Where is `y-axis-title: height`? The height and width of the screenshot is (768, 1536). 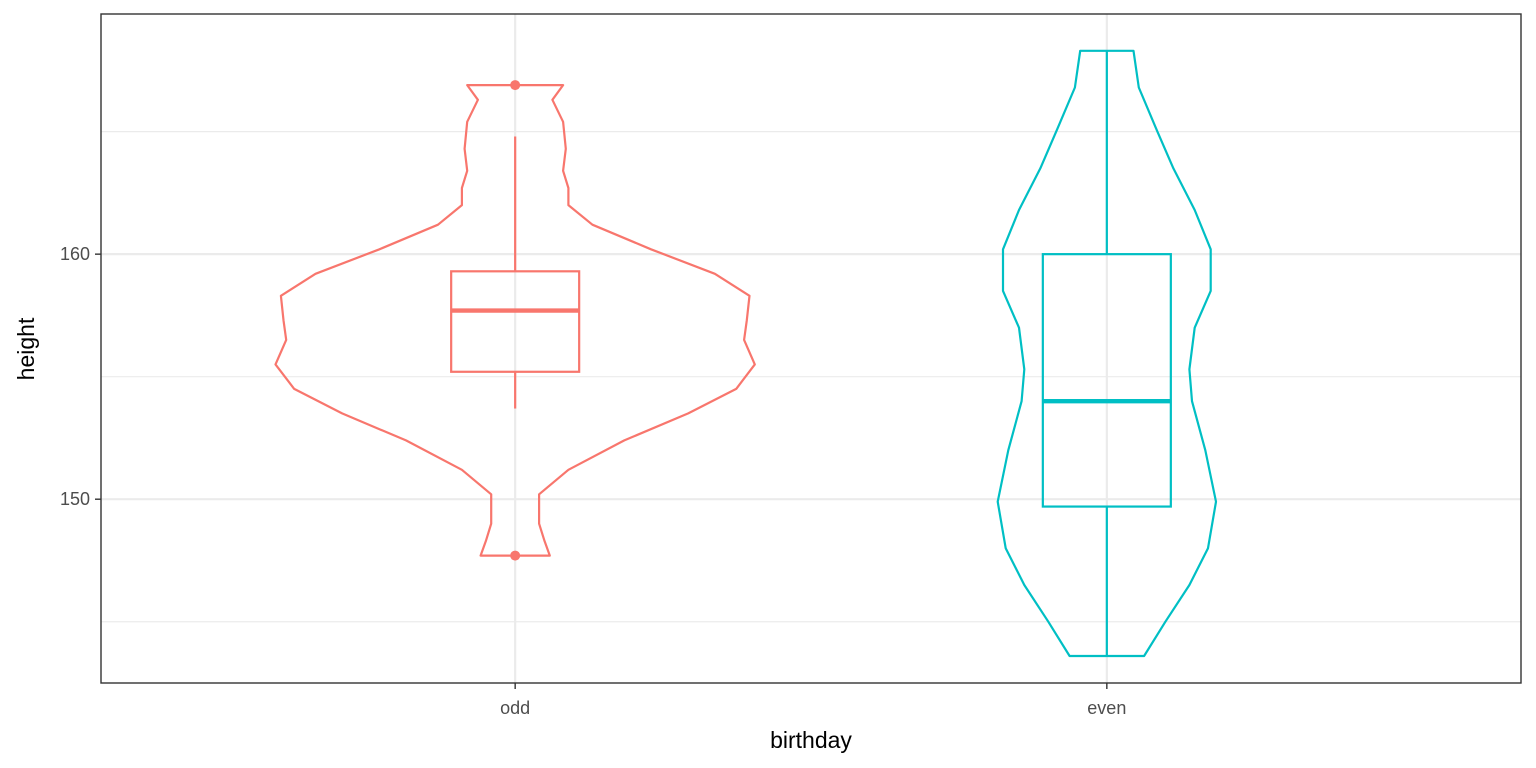
y-axis-title: height is located at coordinates (26, 348).